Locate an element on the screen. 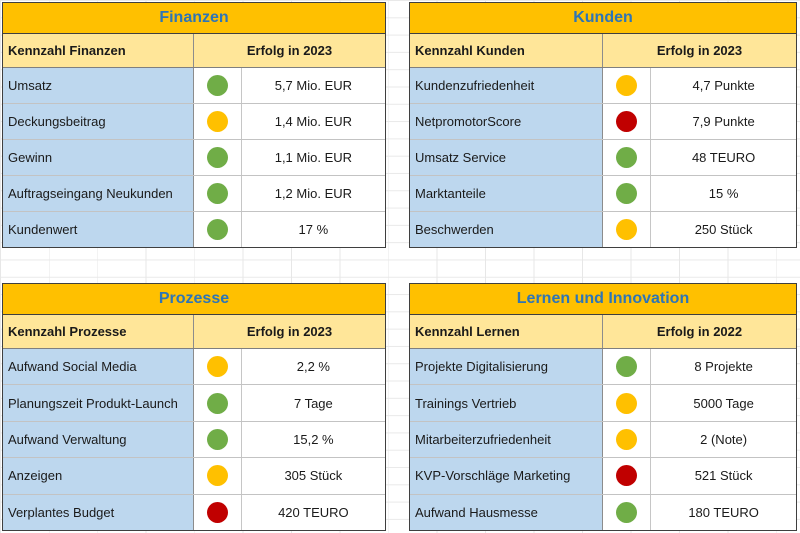 The width and height of the screenshot is (800, 533). kpi-name-cell: Auftragseingang Neukunden is located at coordinates (98, 193).